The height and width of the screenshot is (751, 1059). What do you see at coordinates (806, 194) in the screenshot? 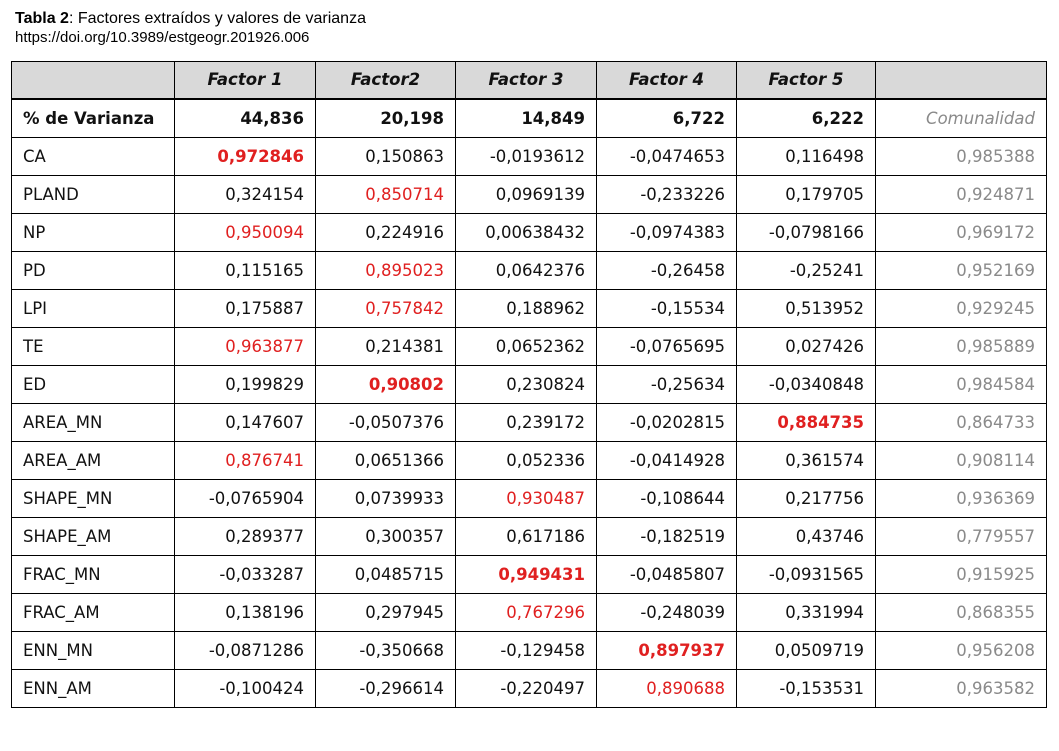
I see `factor-loading-cell: 0,179705` at bounding box center [806, 194].